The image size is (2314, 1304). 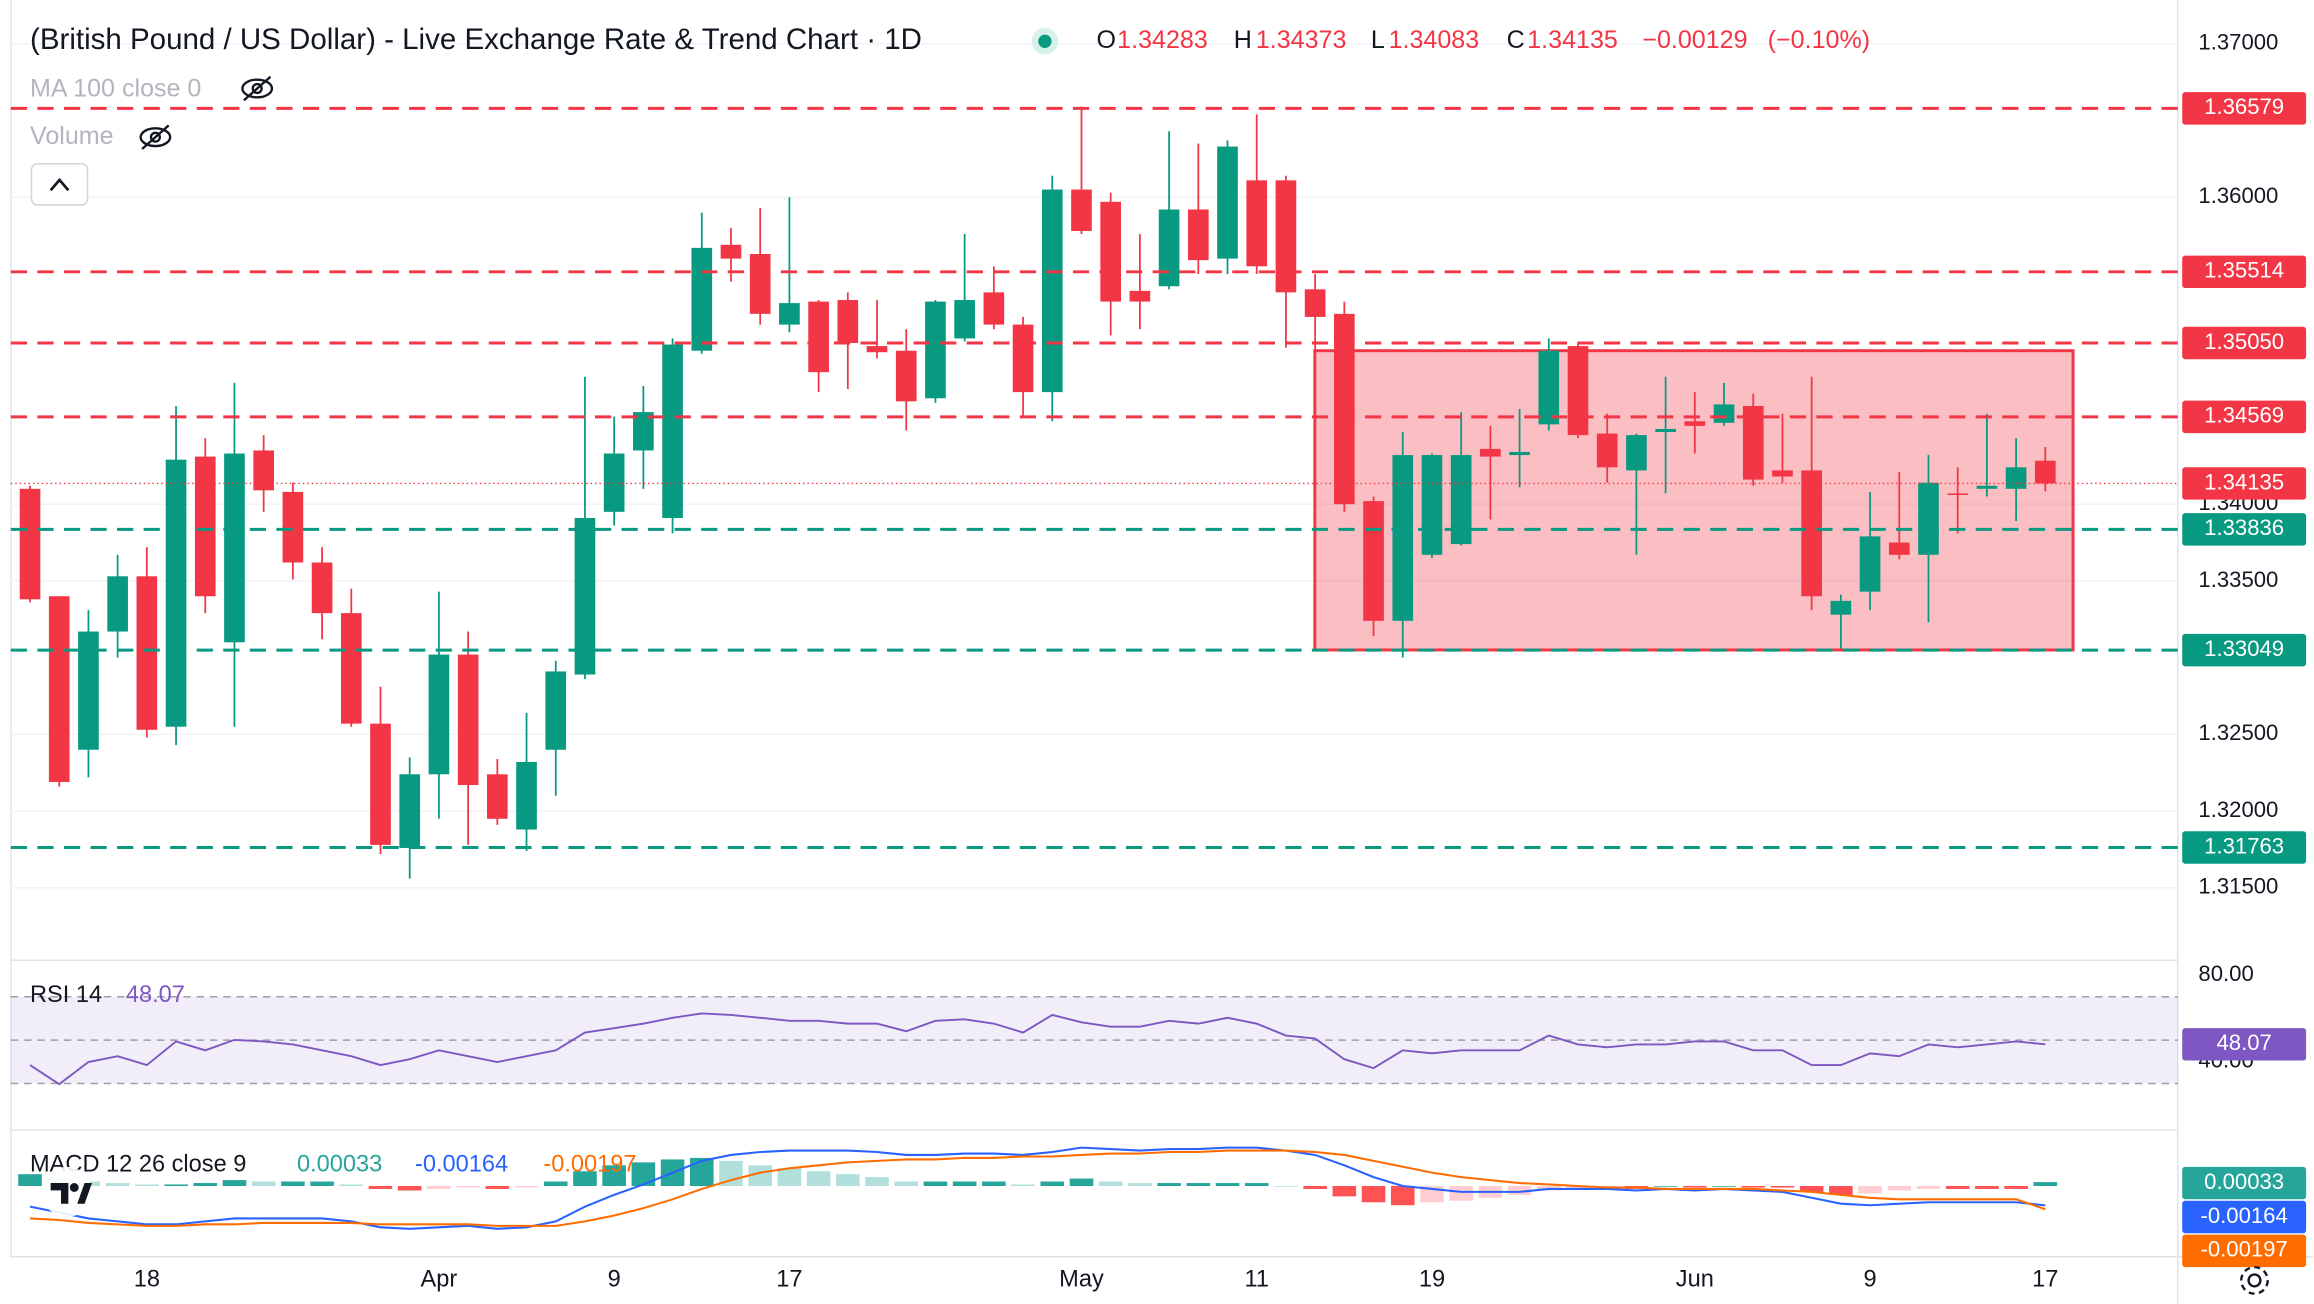 I want to click on level-label: 1.31763, so click(x=2244, y=845).